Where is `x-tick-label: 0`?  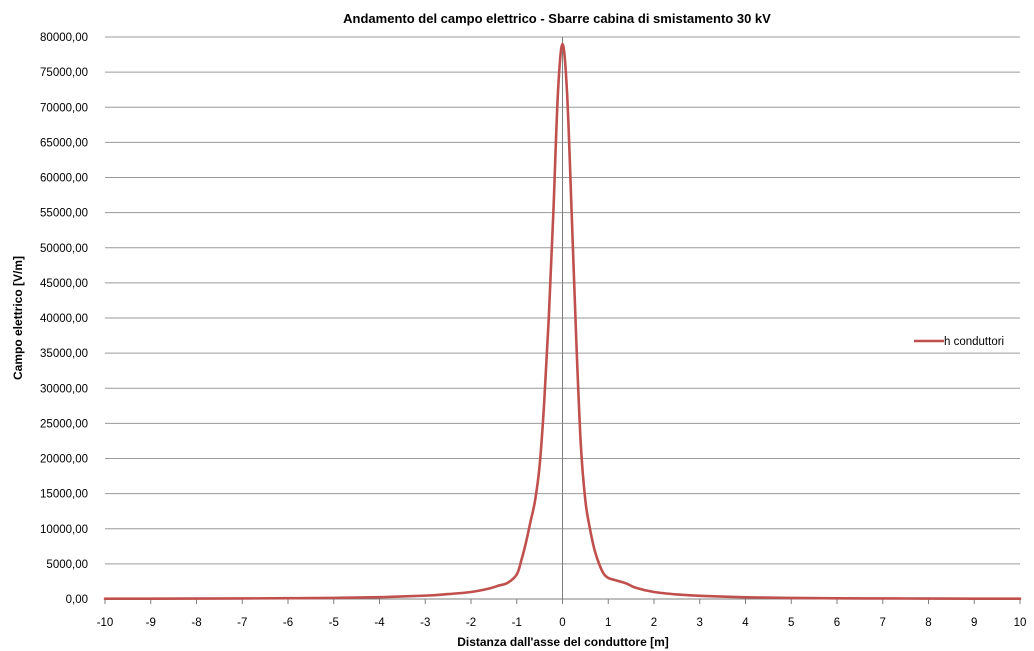 x-tick-label: 0 is located at coordinates (562, 623).